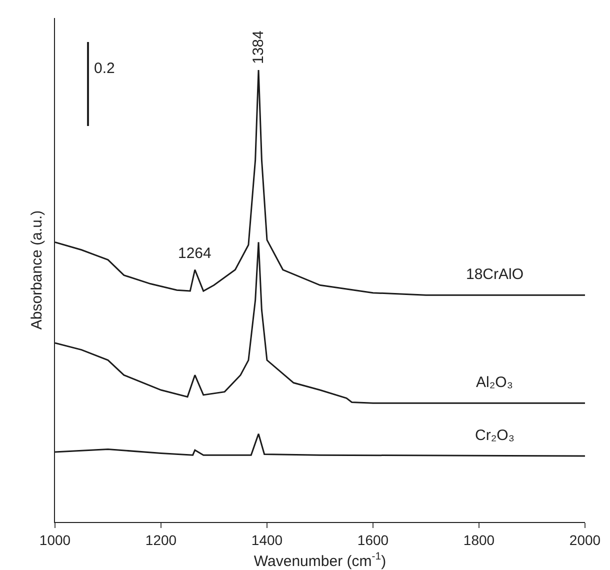 This screenshot has width=610, height=570. Describe the element at coordinates (320, 560) in the screenshot. I see `x-axis-title: Wavenumber (cm$^{-1}$)` at that location.